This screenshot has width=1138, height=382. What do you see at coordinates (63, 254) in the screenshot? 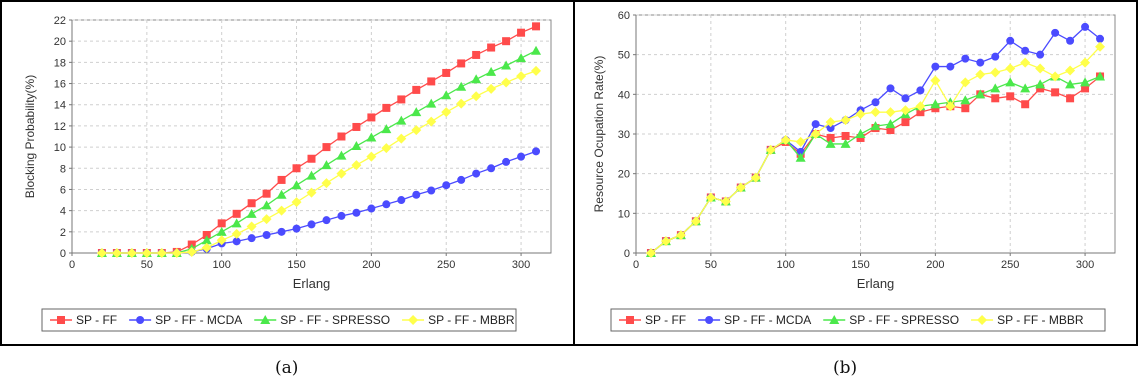
I see `y-tick-label: 0` at bounding box center [63, 254].